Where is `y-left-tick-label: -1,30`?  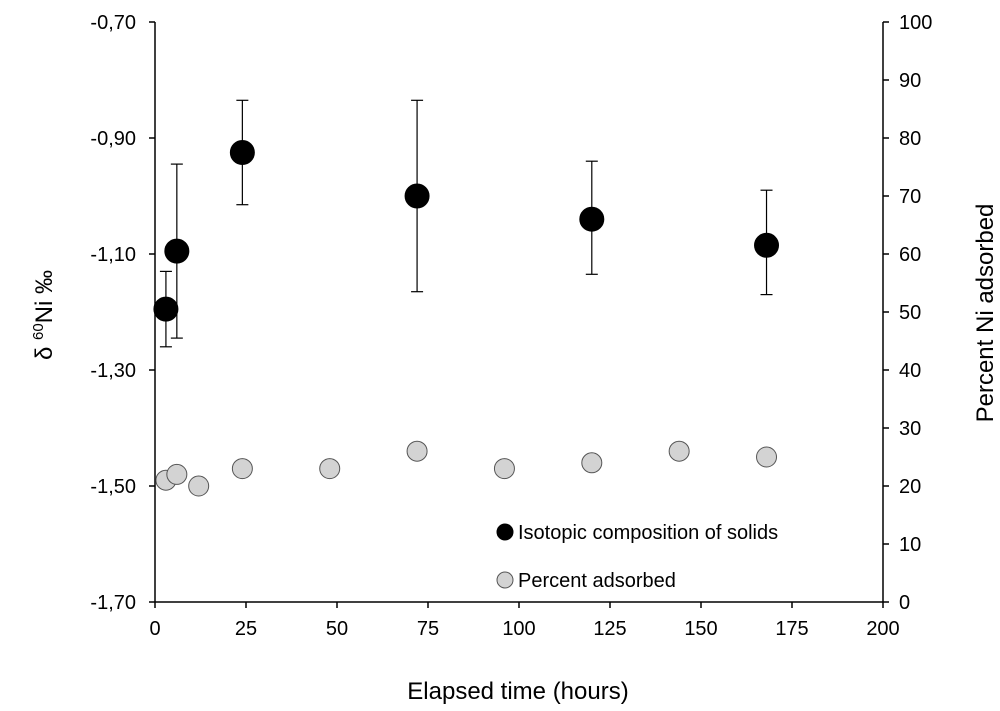
y-left-tick-label: -1,30 is located at coordinates (113, 371).